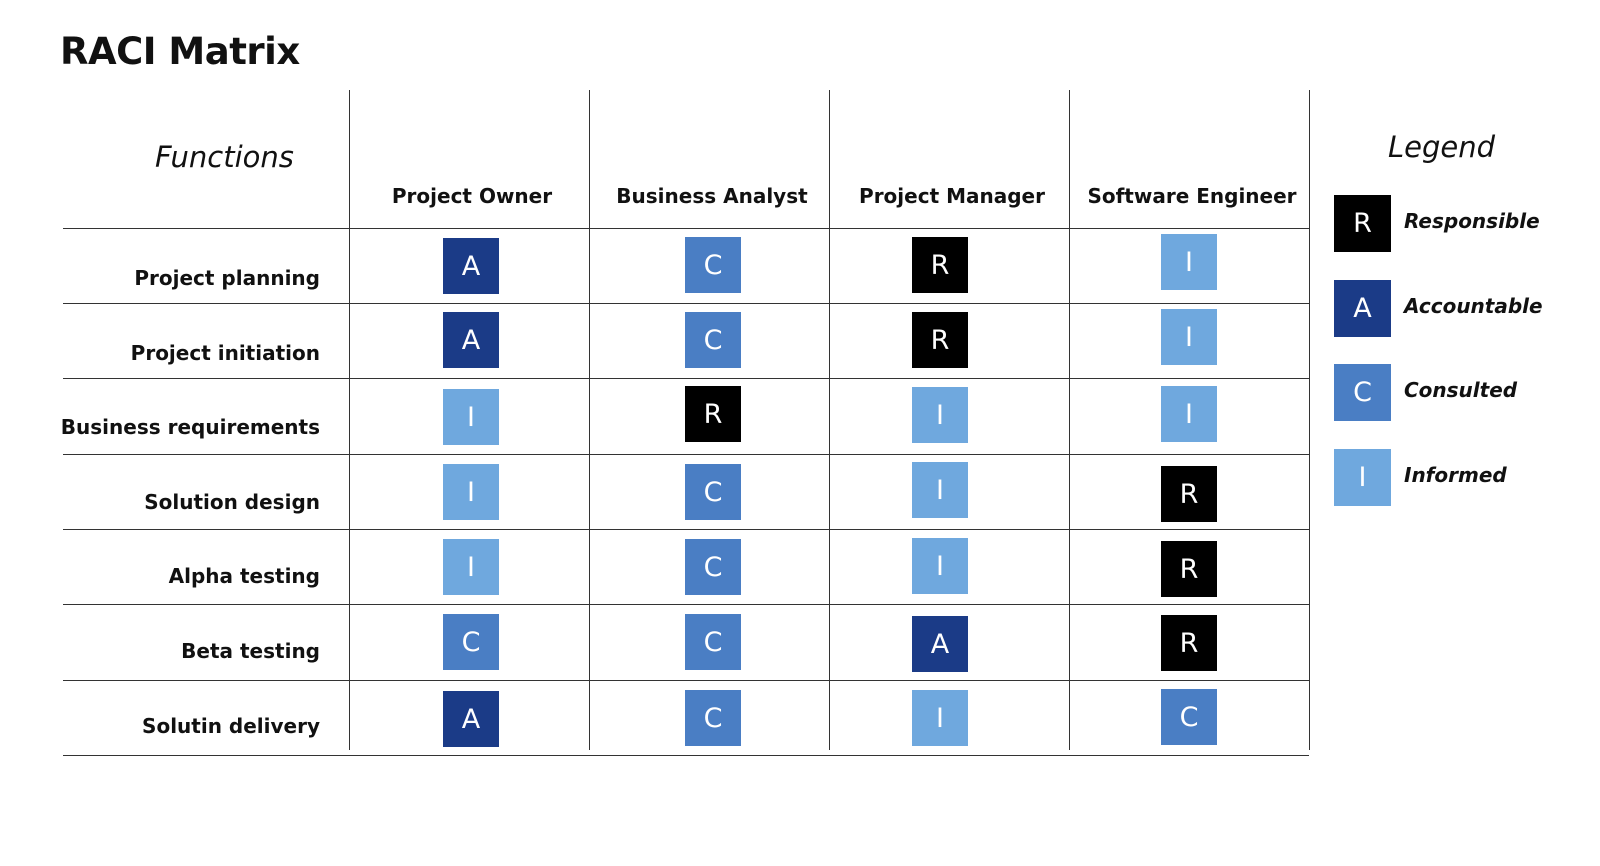 The image size is (1600, 866). Describe the element at coordinates (180, 51) in the screenshot. I see `page-title: RACI Matrix` at that location.